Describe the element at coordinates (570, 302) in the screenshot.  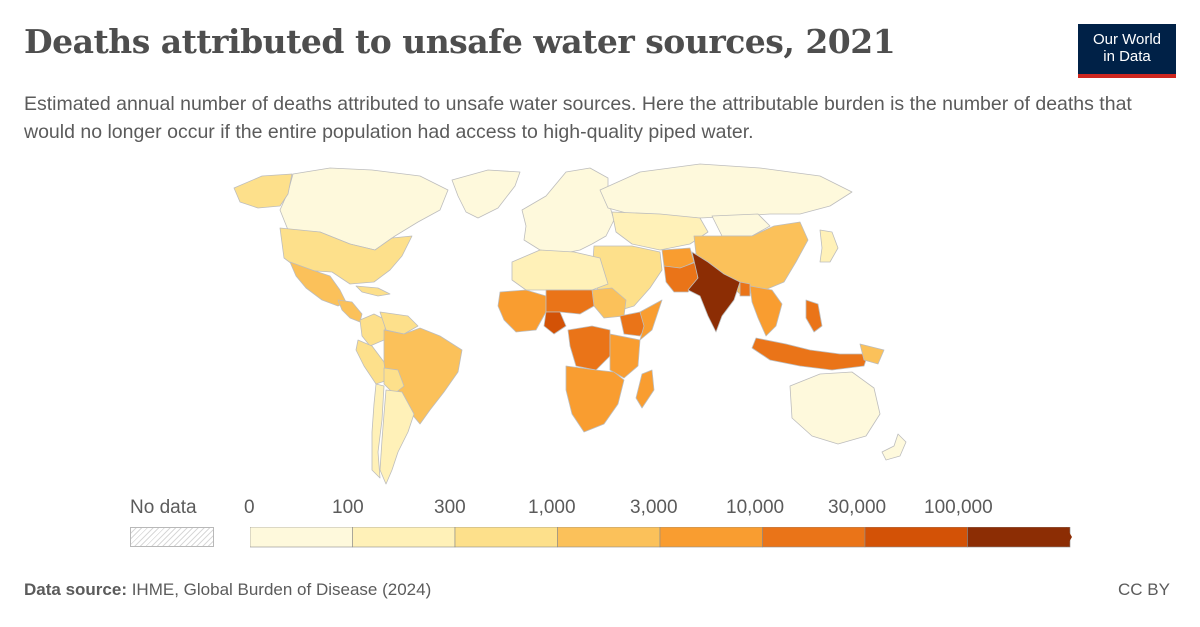
I see `map-region-sahel` at that location.